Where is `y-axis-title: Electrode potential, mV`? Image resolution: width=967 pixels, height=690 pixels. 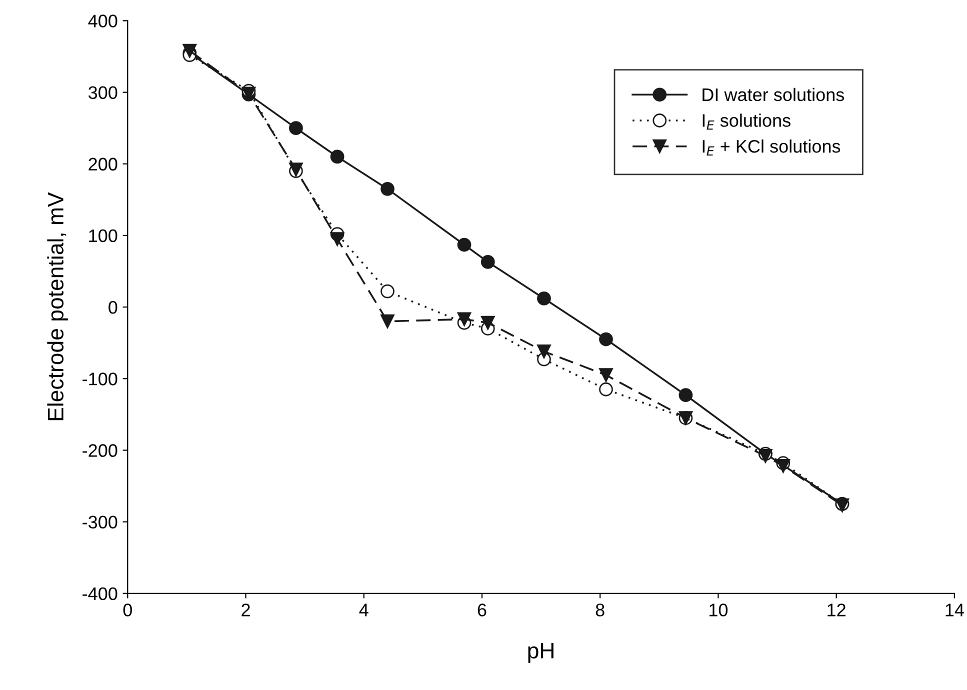
y-axis-title: Electrode potential, mV is located at coordinates (57, 306).